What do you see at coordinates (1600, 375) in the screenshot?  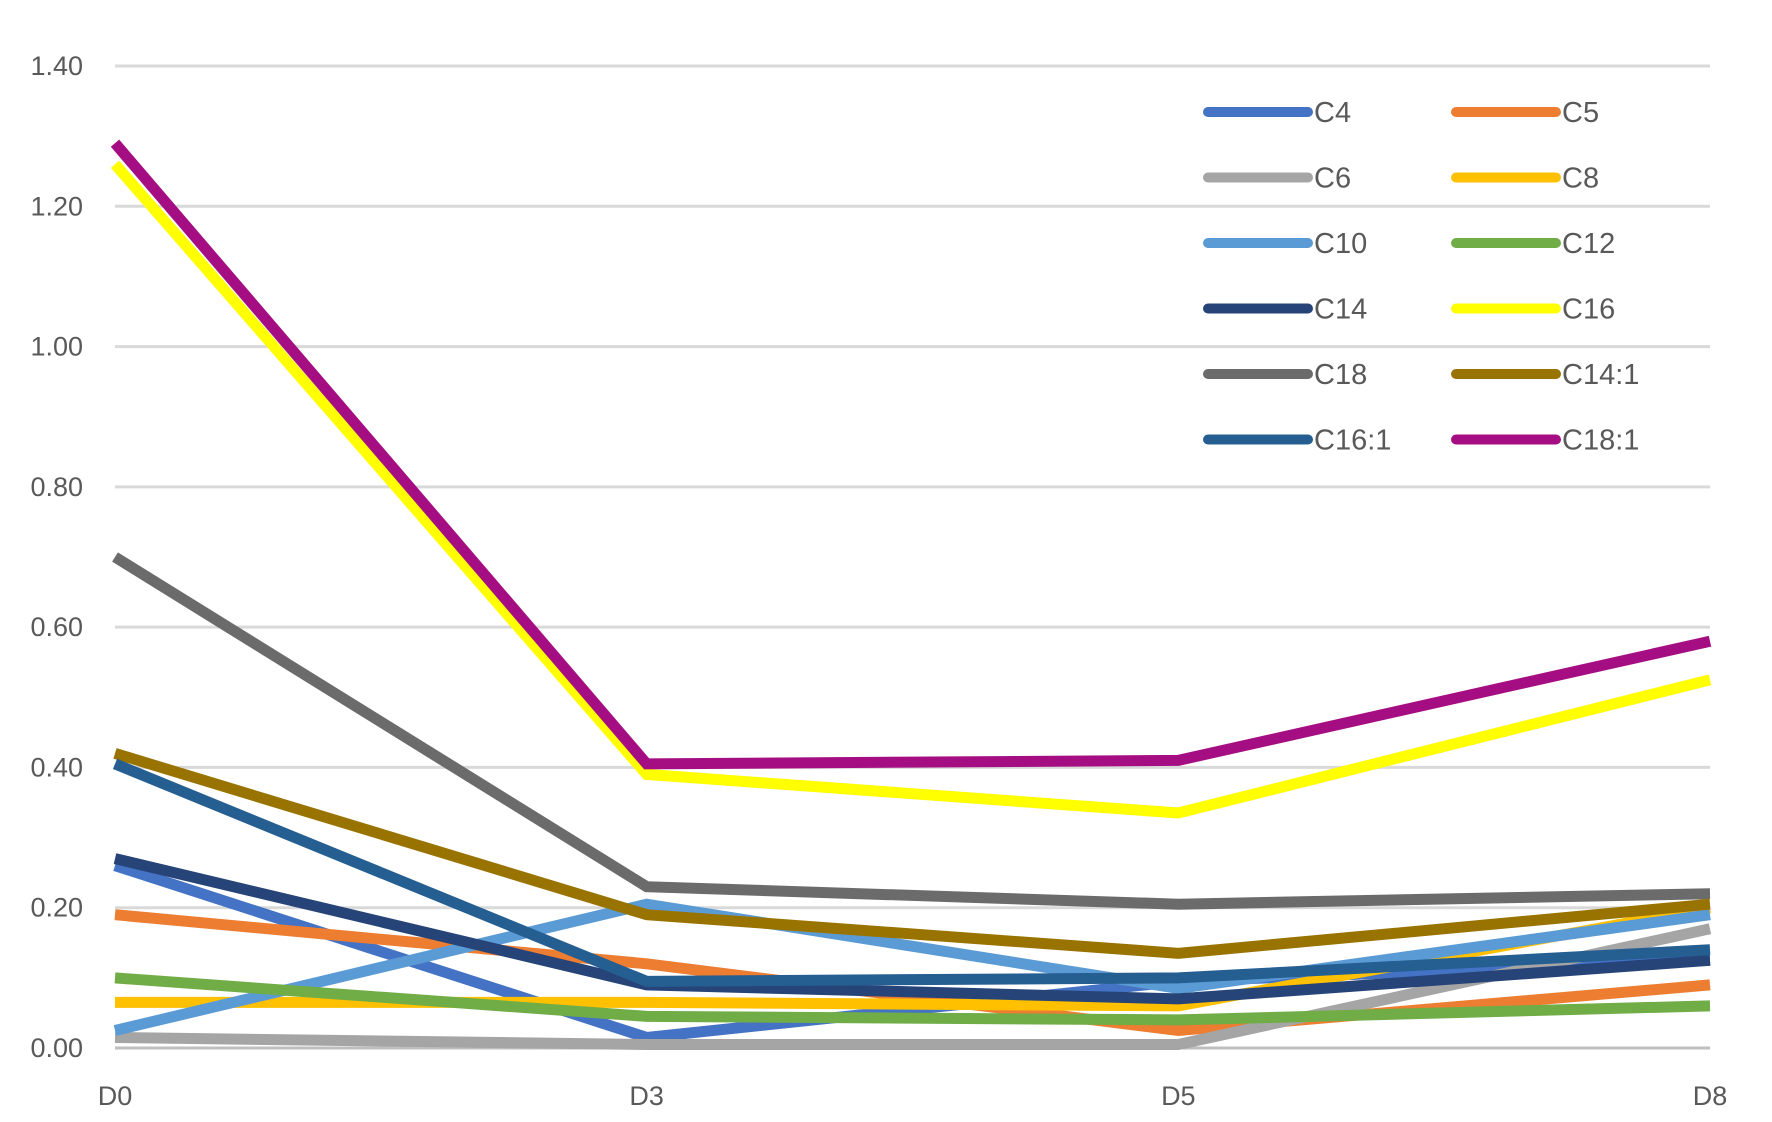 I see `legend-label-c14-1: C14:1` at bounding box center [1600, 375].